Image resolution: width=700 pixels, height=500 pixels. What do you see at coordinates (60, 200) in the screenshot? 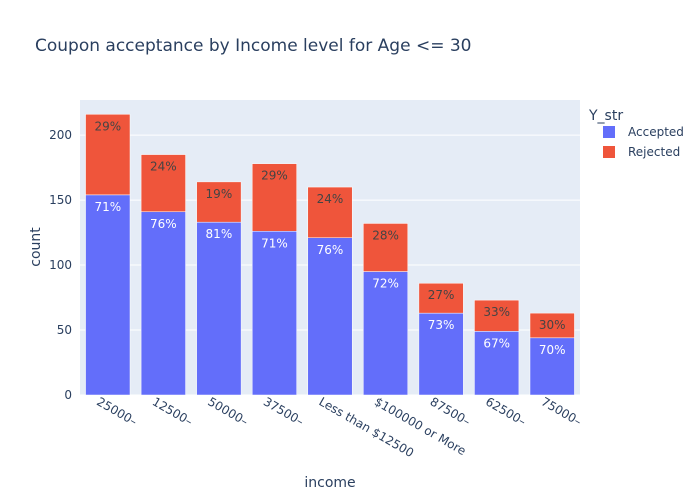
I see `y-tick-label: 150` at bounding box center [60, 200].